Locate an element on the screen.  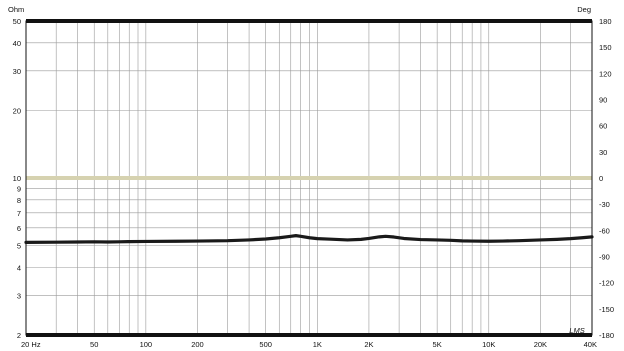
impedance-curve is located at coordinates (309, 239).